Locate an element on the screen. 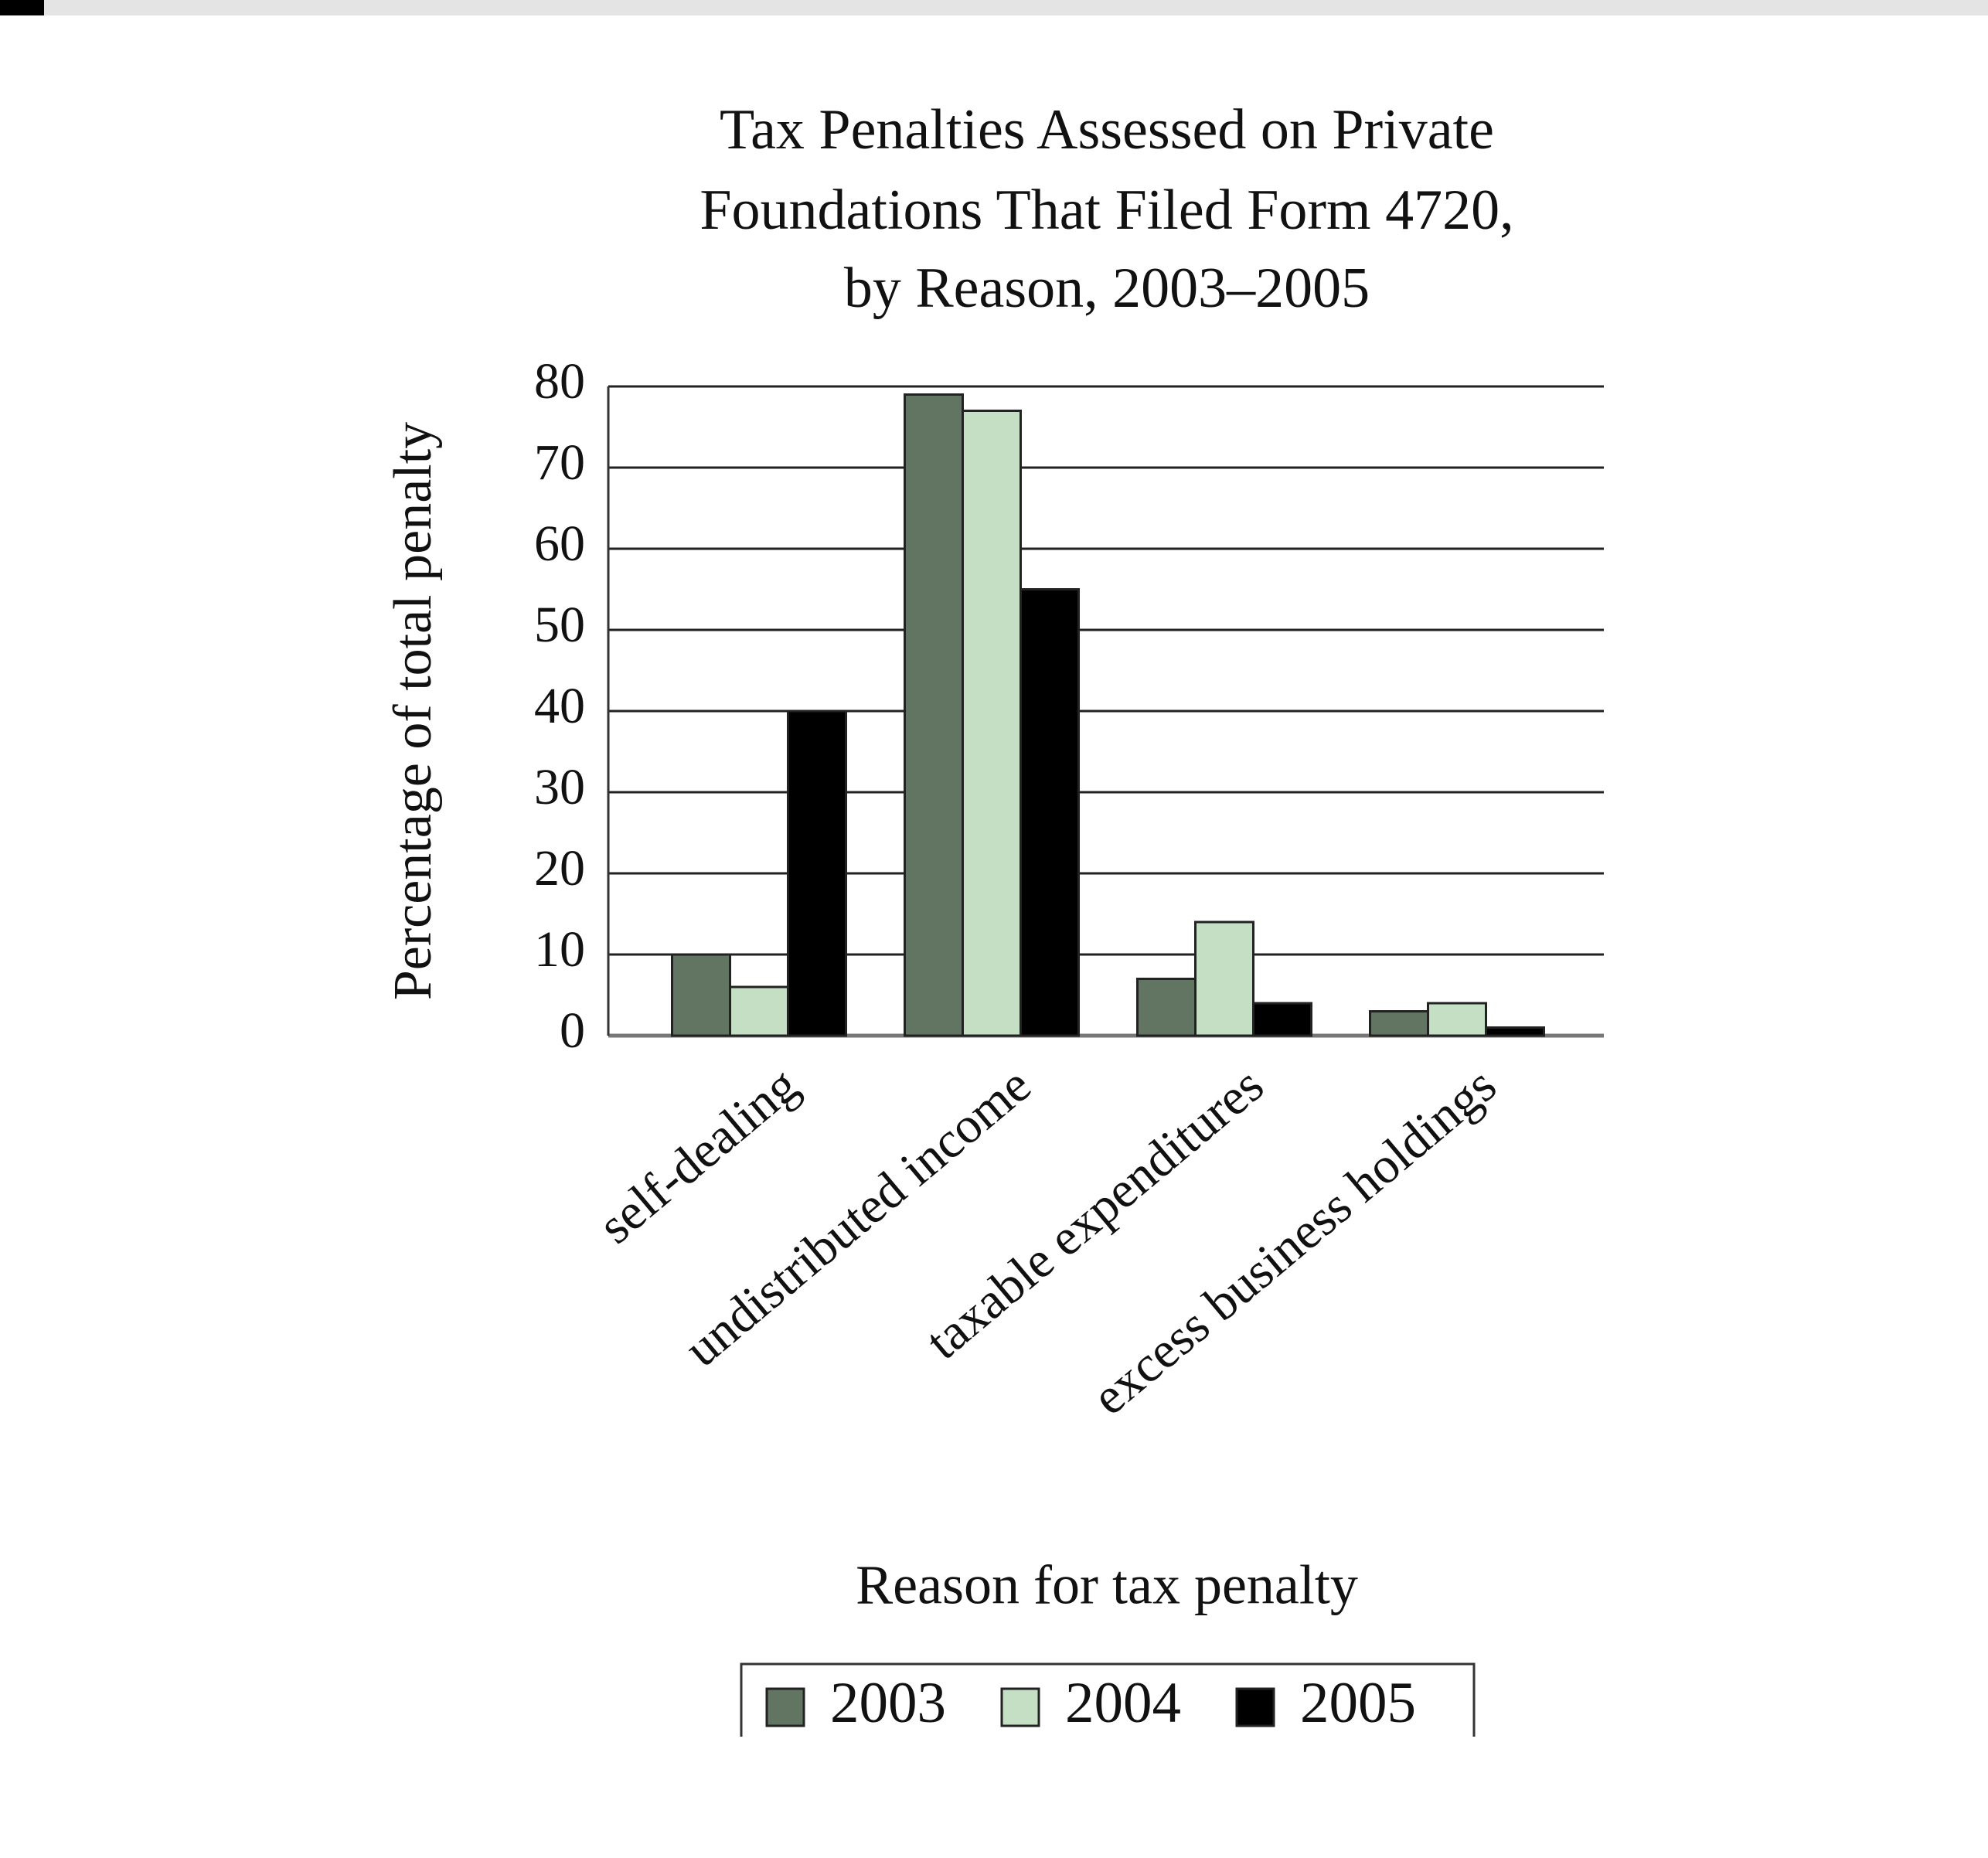 The width and height of the screenshot is (1988, 1858). legend-label: 2003 is located at coordinates (888, 1703).